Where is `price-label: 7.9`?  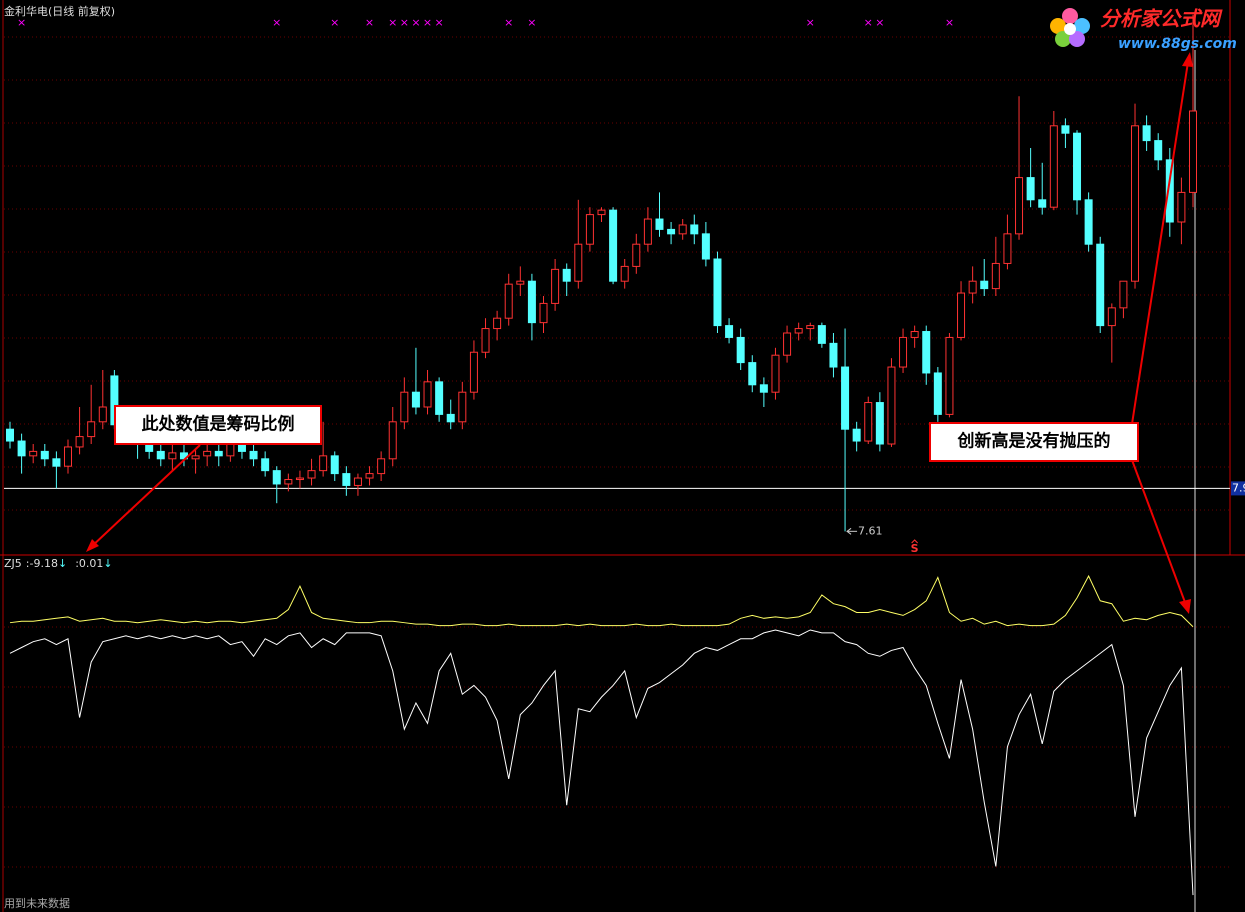 price-label: 7.9 is located at coordinates (1238, 487).